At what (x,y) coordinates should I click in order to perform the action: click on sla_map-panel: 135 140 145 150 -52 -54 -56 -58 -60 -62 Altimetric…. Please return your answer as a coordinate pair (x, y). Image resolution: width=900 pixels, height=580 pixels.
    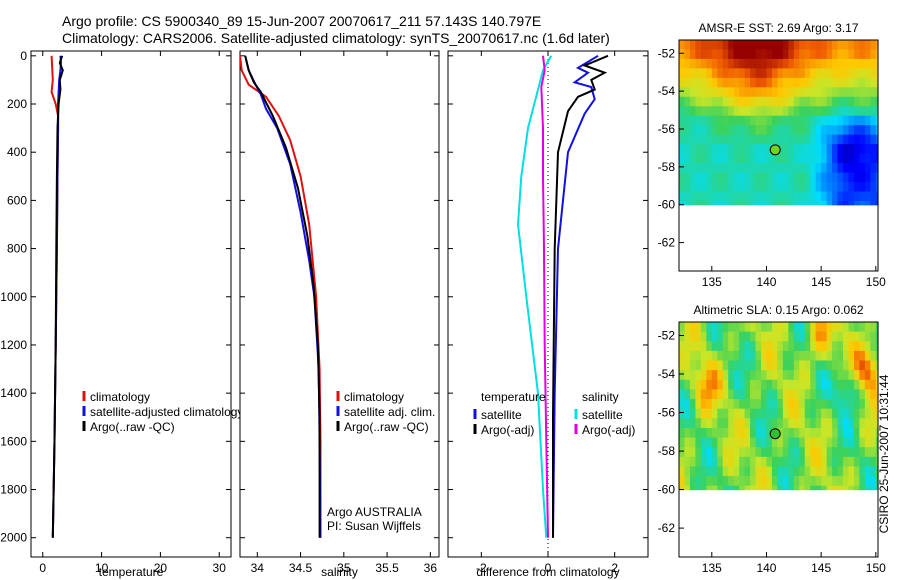
    Looking at the image, I should click on (772, 439).